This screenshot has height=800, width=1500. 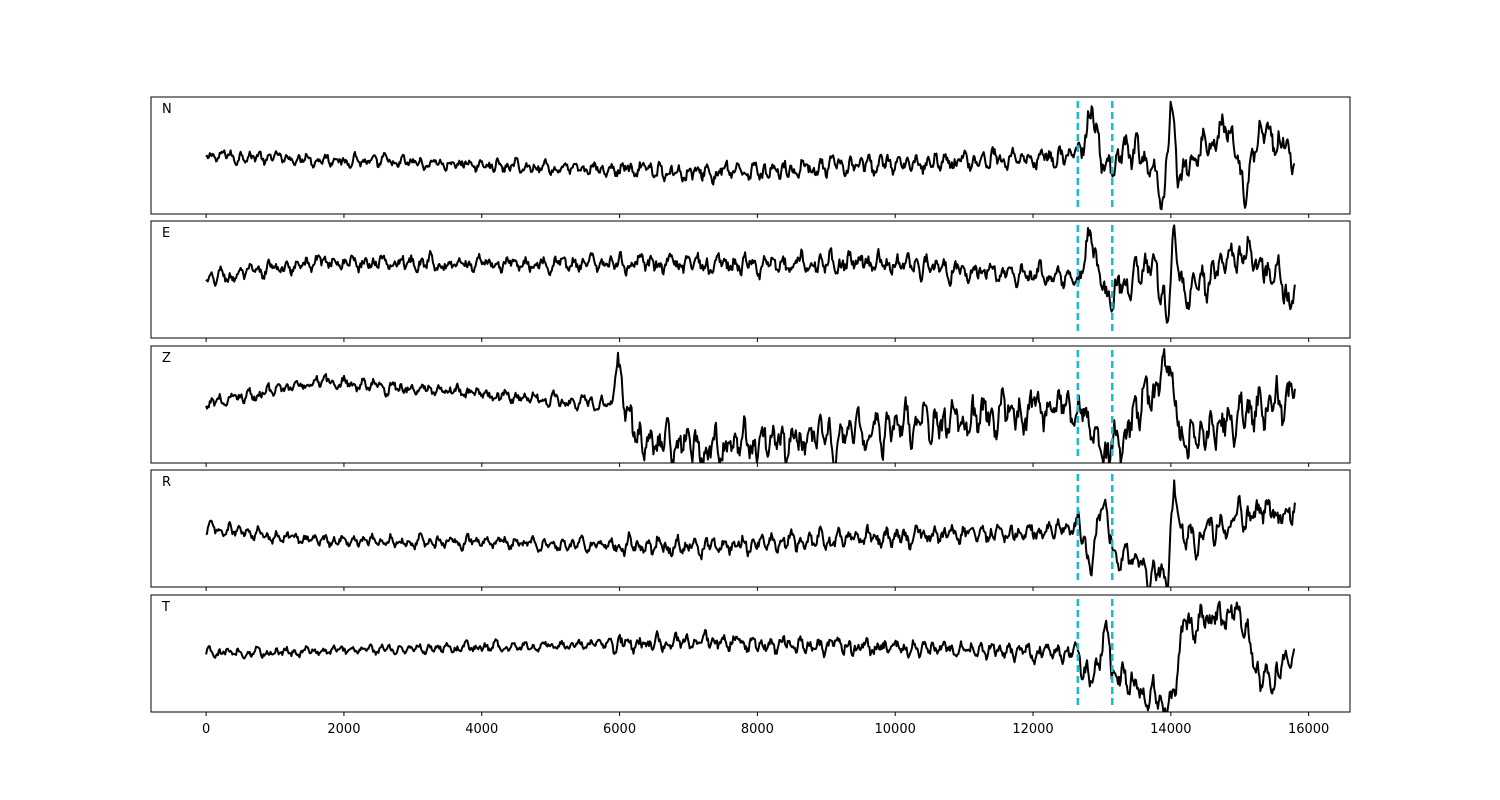 I want to click on waveform-trace-n, so click(x=750, y=155).